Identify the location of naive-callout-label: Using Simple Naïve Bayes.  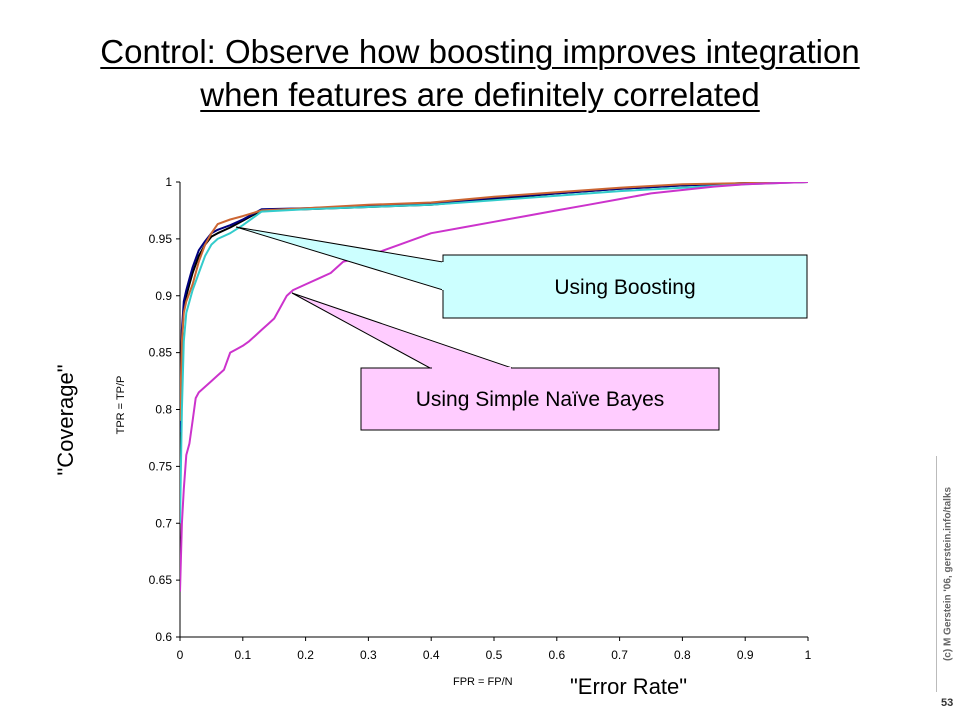
(540, 399).